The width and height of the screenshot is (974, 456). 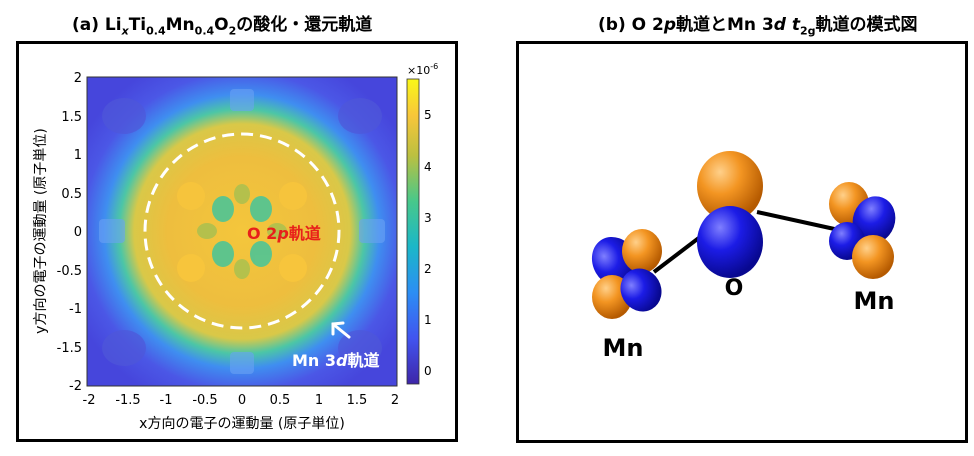 What do you see at coordinates (866, 25) in the screenshot?
I see `panel-b-title-suffix: 軌道の模式図` at bounding box center [866, 25].